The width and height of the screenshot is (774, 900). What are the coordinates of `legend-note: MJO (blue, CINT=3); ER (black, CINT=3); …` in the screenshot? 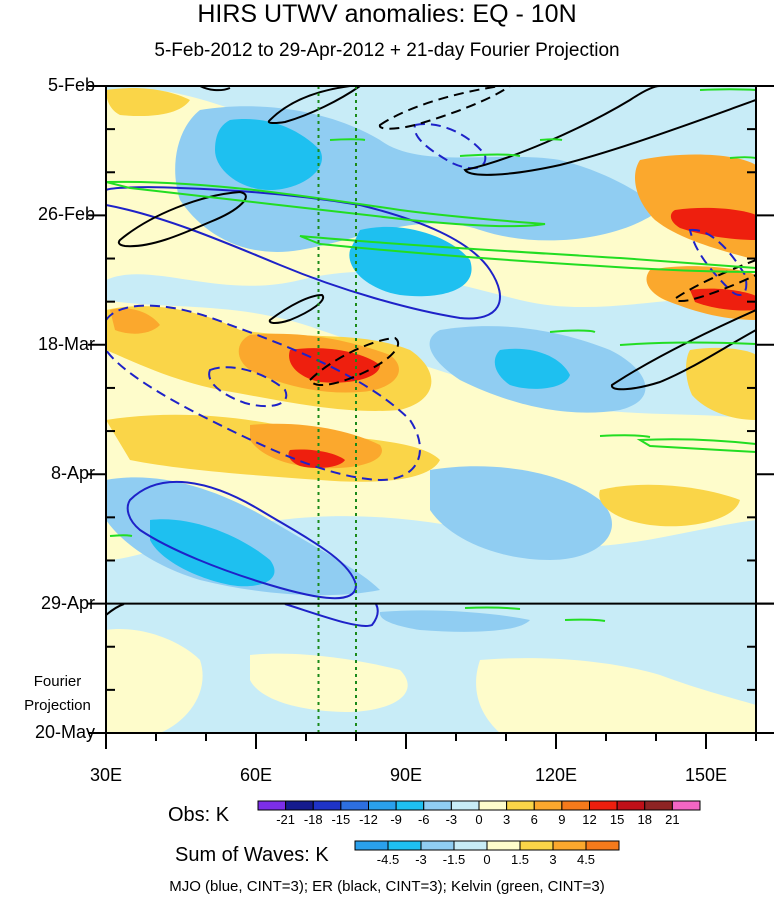 It's located at (387, 886).